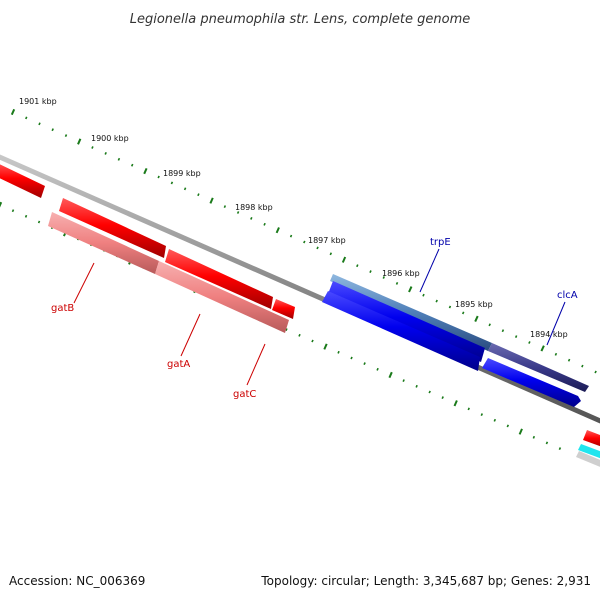 The height and width of the screenshot is (600, 600). Describe the element at coordinates (474, 304) in the screenshot. I see `ruler-label-1895: 1895 kbp` at that location.